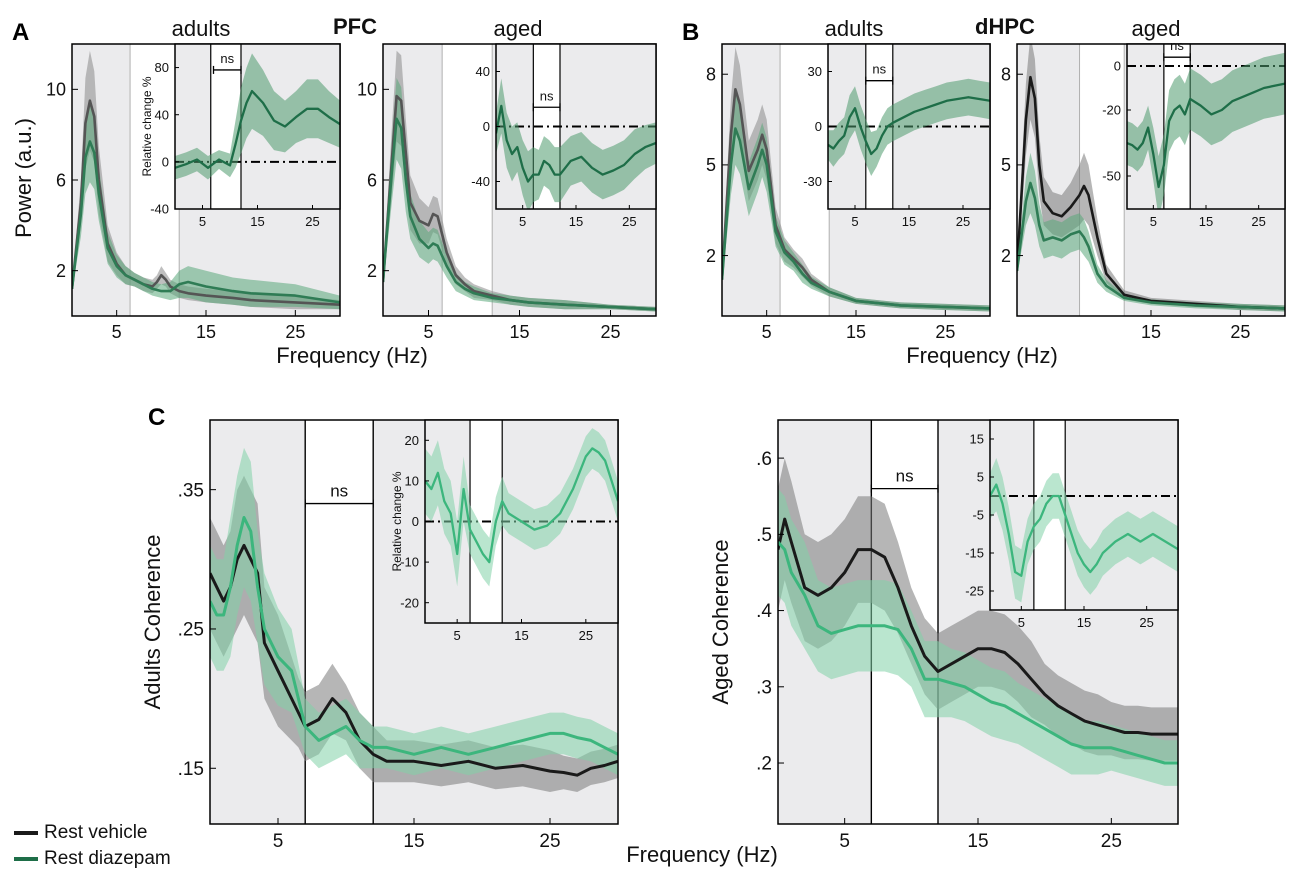  I want to click on legend-item-diazepam: Rest diazepam, so click(92, 859).